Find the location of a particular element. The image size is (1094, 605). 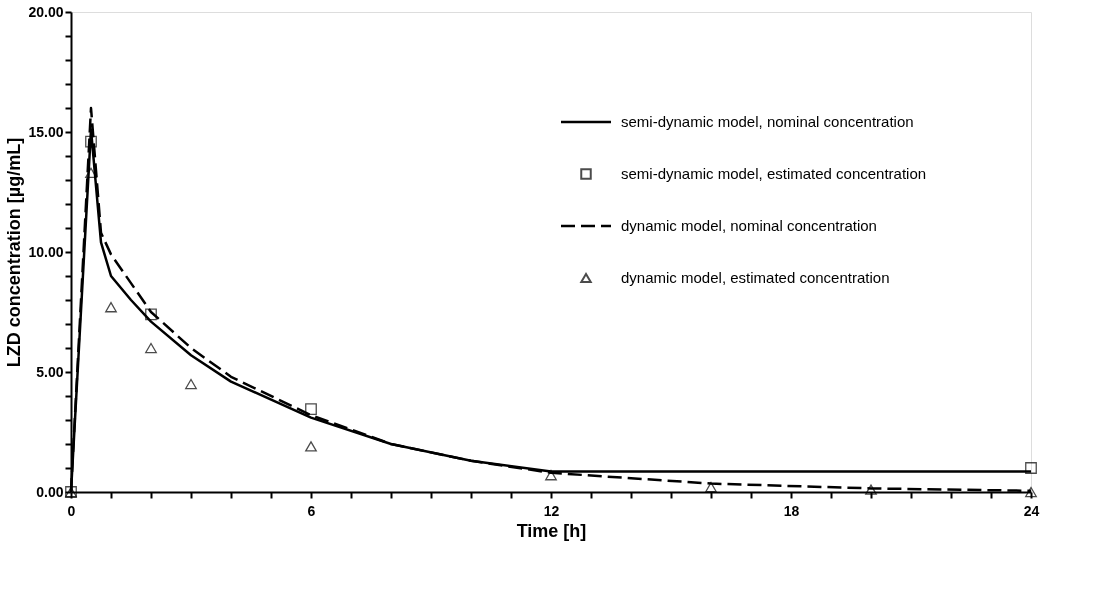

legend-label: dynamic model, estimated concentration is located at coordinates (755, 277).